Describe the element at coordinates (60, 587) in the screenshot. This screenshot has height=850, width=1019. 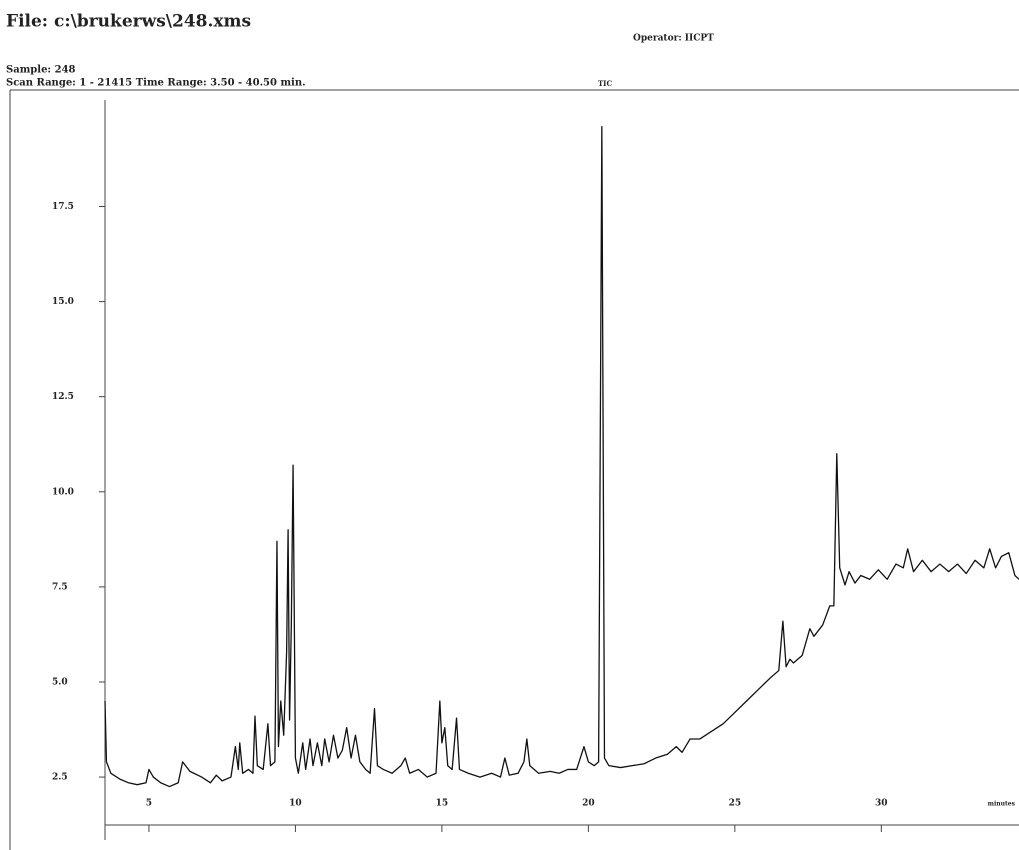
I see `y-tick-label: 7.5` at that location.